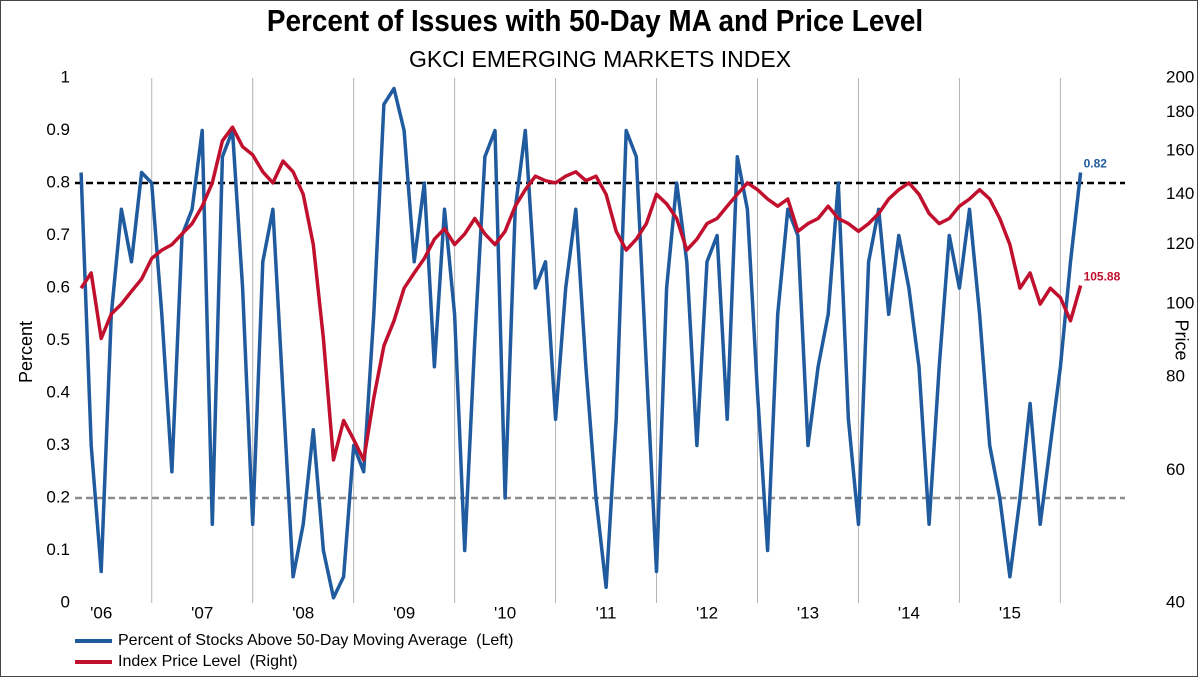 The height and width of the screenshot is (677, 1198). Describe the element at coordinates (58, 234) in the screenshot. I see `y-tick-label: 0.7` at that location.